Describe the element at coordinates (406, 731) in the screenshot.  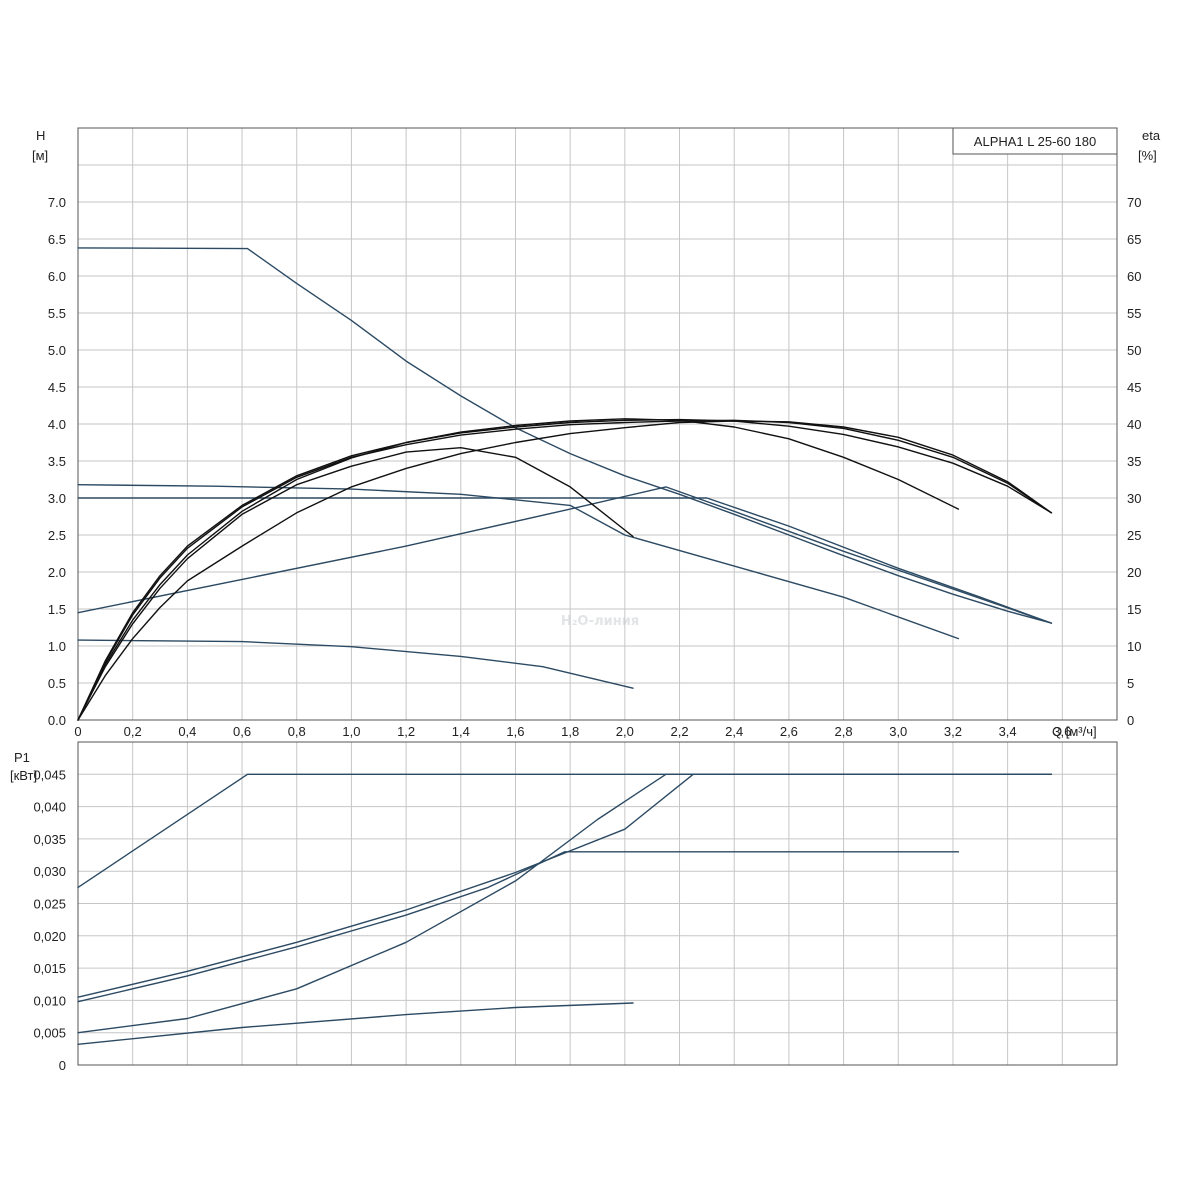
I see `x-tick-label: 1,2` at that location.